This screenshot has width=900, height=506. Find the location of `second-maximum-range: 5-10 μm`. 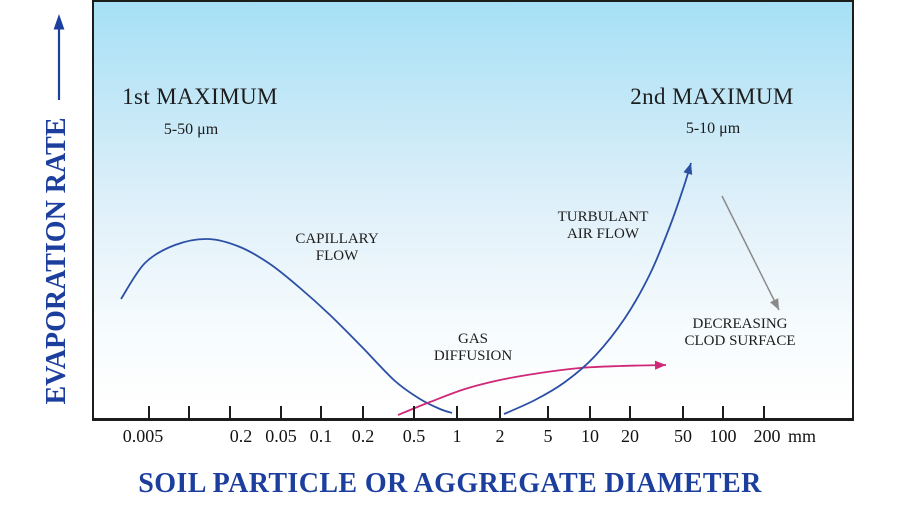

second-maximum-range: 5-10 μm is located at coordinates (713, 128).